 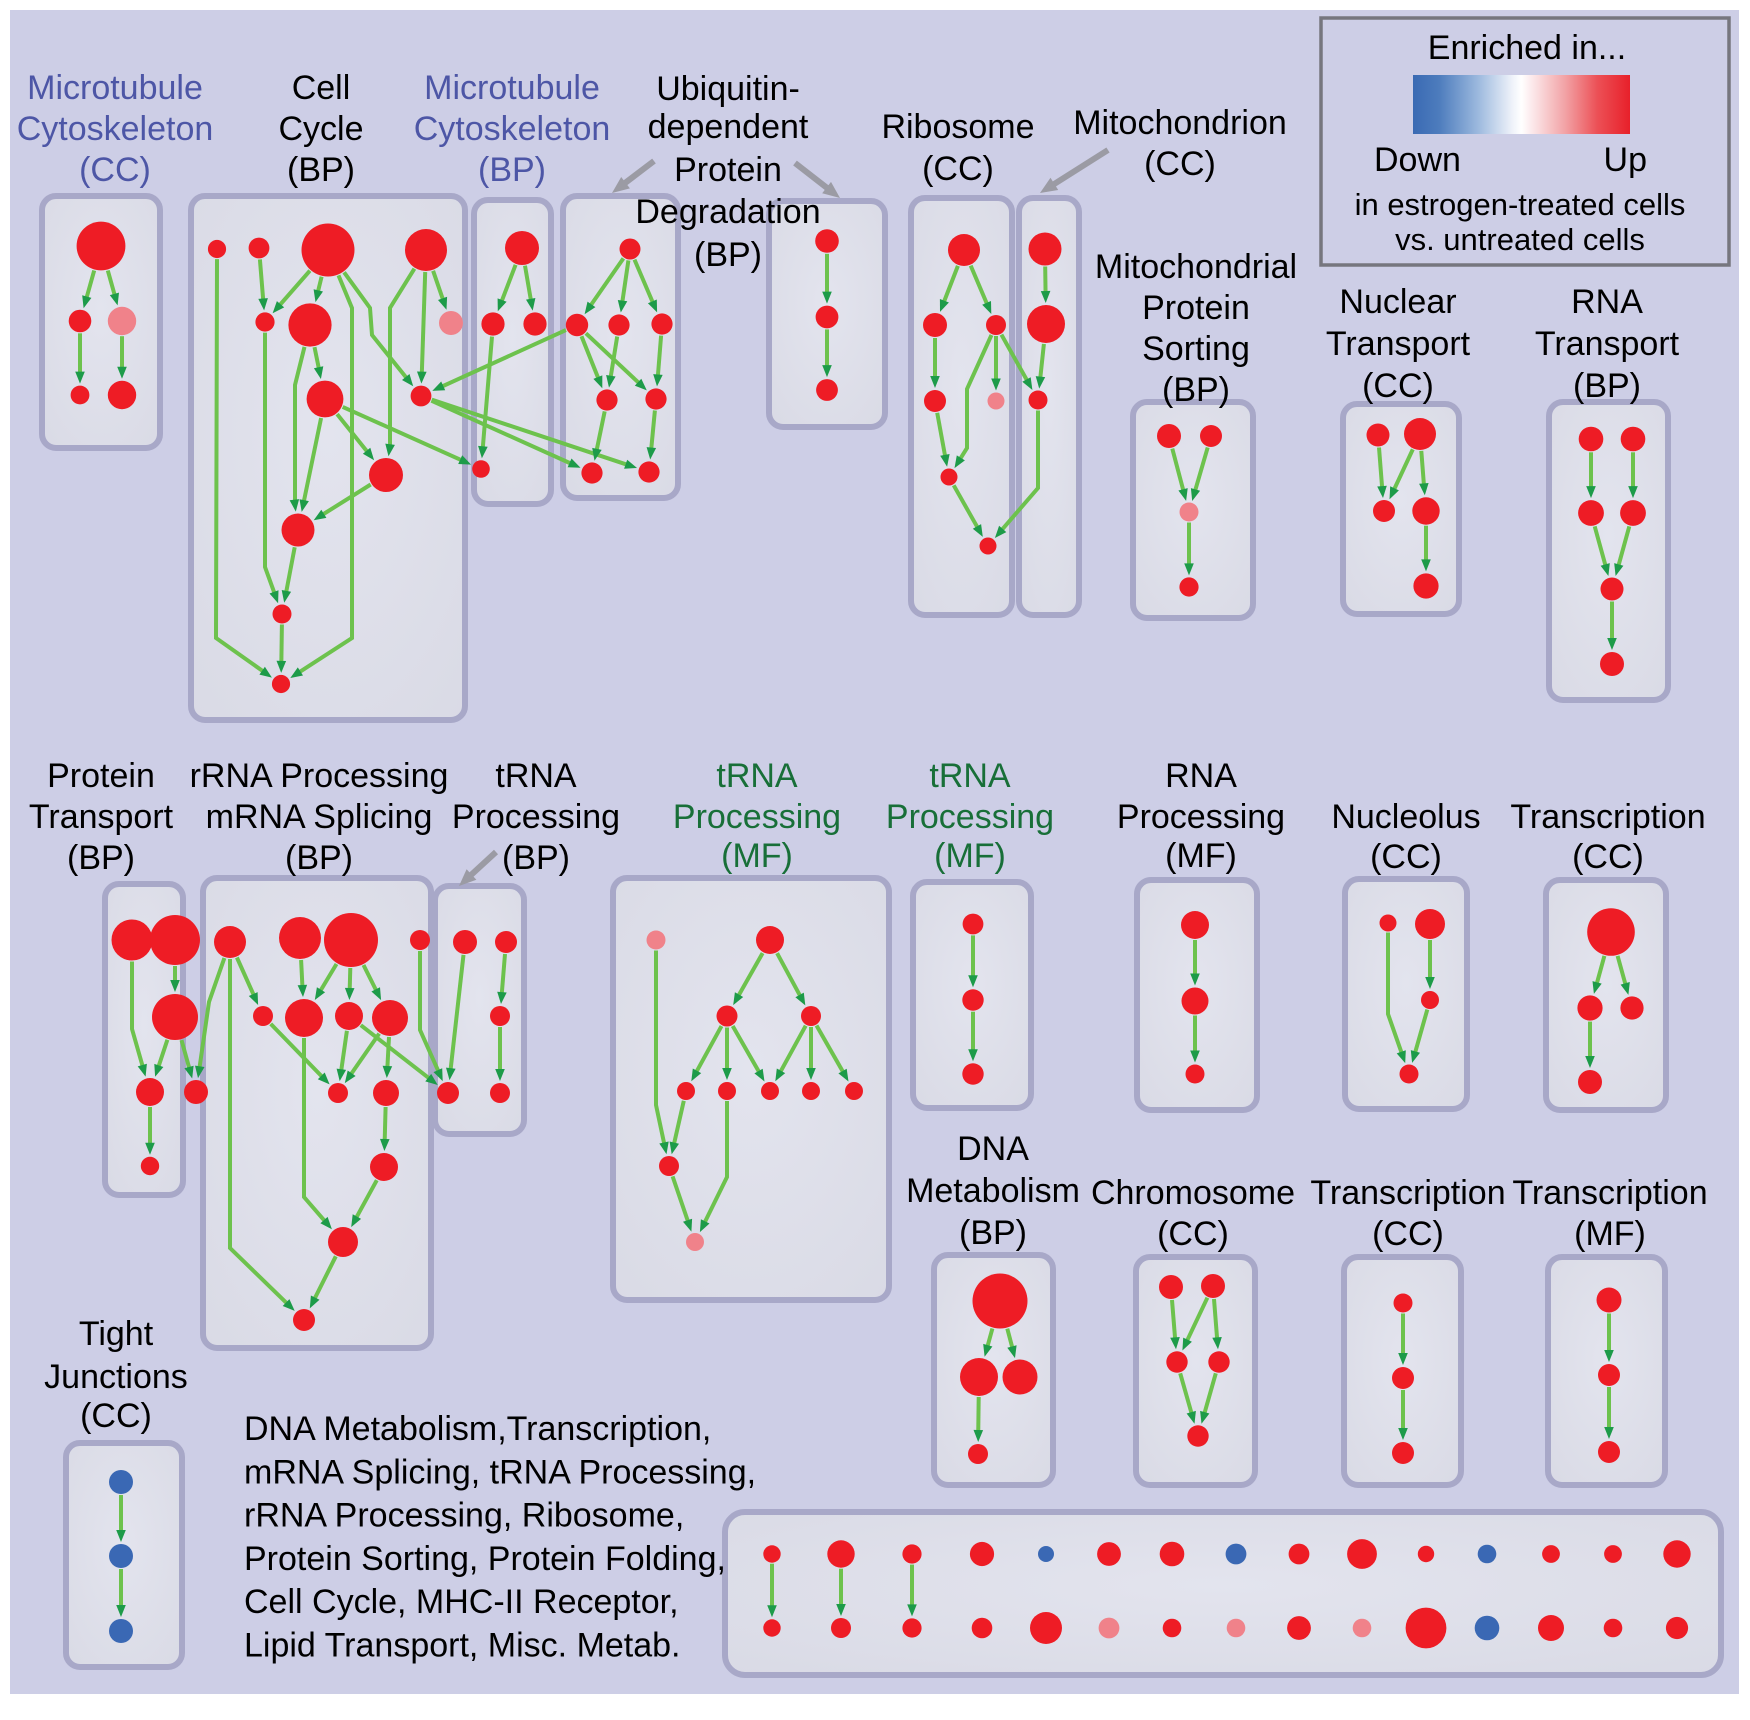 What do you see at coordinates (320, 129) in the screenshot?
I see `svg-text: Cycle` at bounding box center [320, 129].